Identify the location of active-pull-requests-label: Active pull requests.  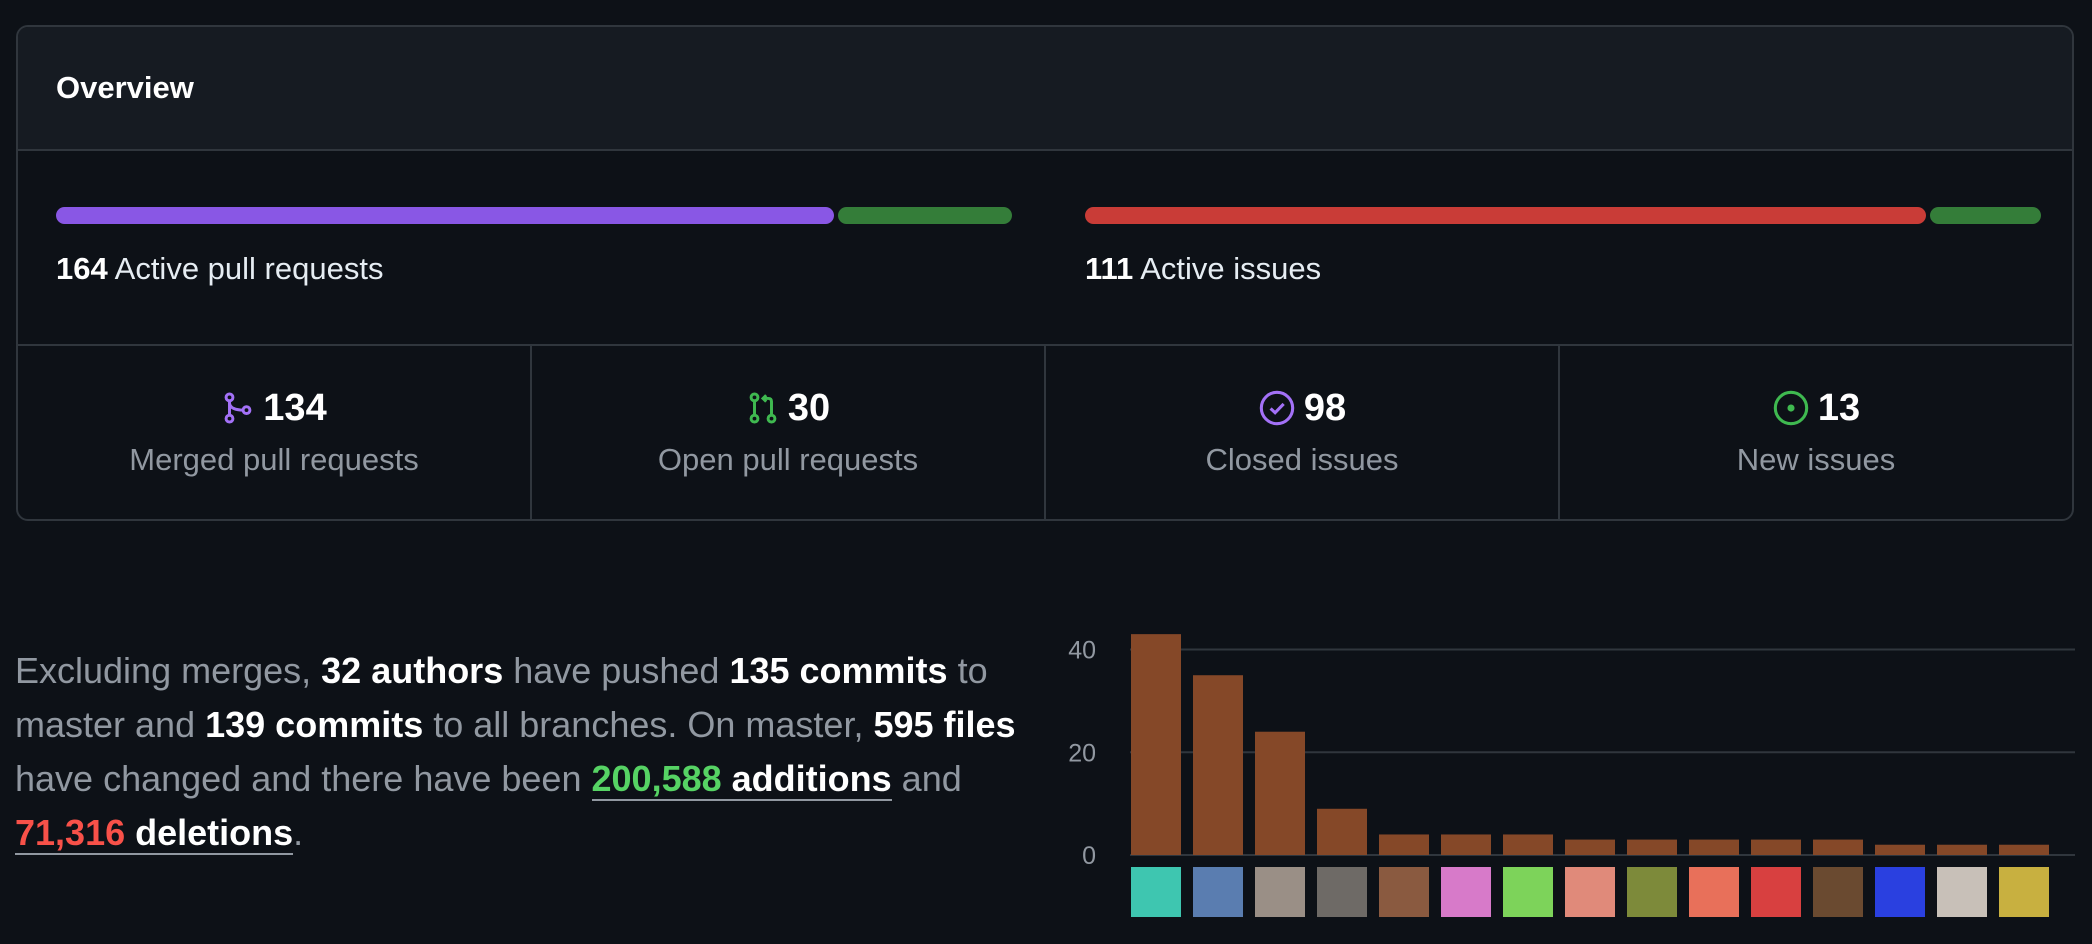
(249, 268).